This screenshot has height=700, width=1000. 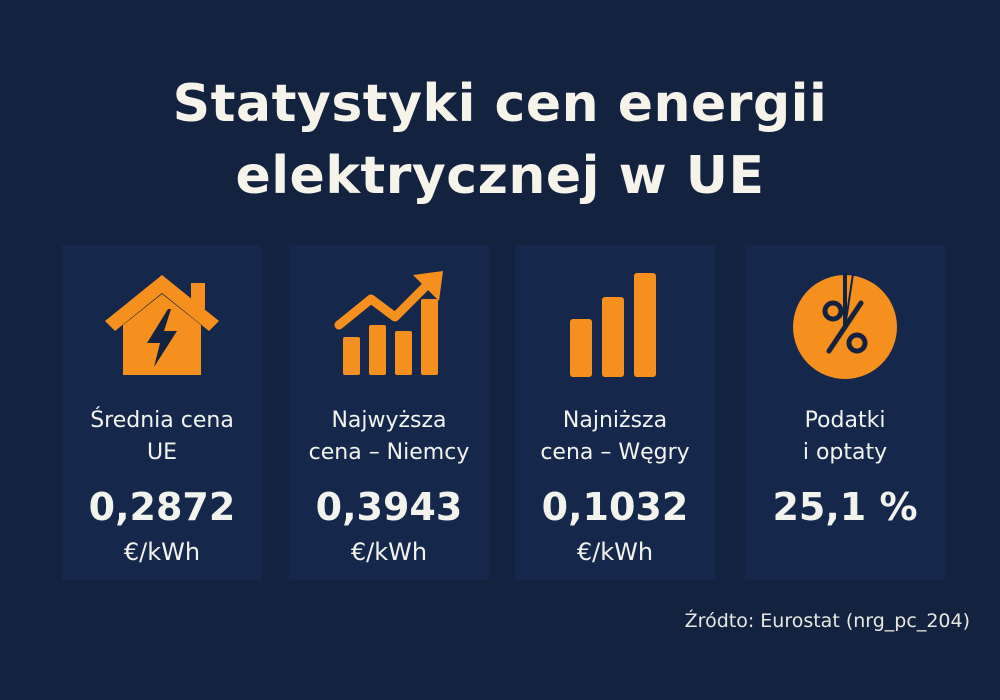 What do you see at coordinates (500, 176) in the screenshot?
I see `title-line-2: elektrycznej w UE` at bounding box center [500, 176].